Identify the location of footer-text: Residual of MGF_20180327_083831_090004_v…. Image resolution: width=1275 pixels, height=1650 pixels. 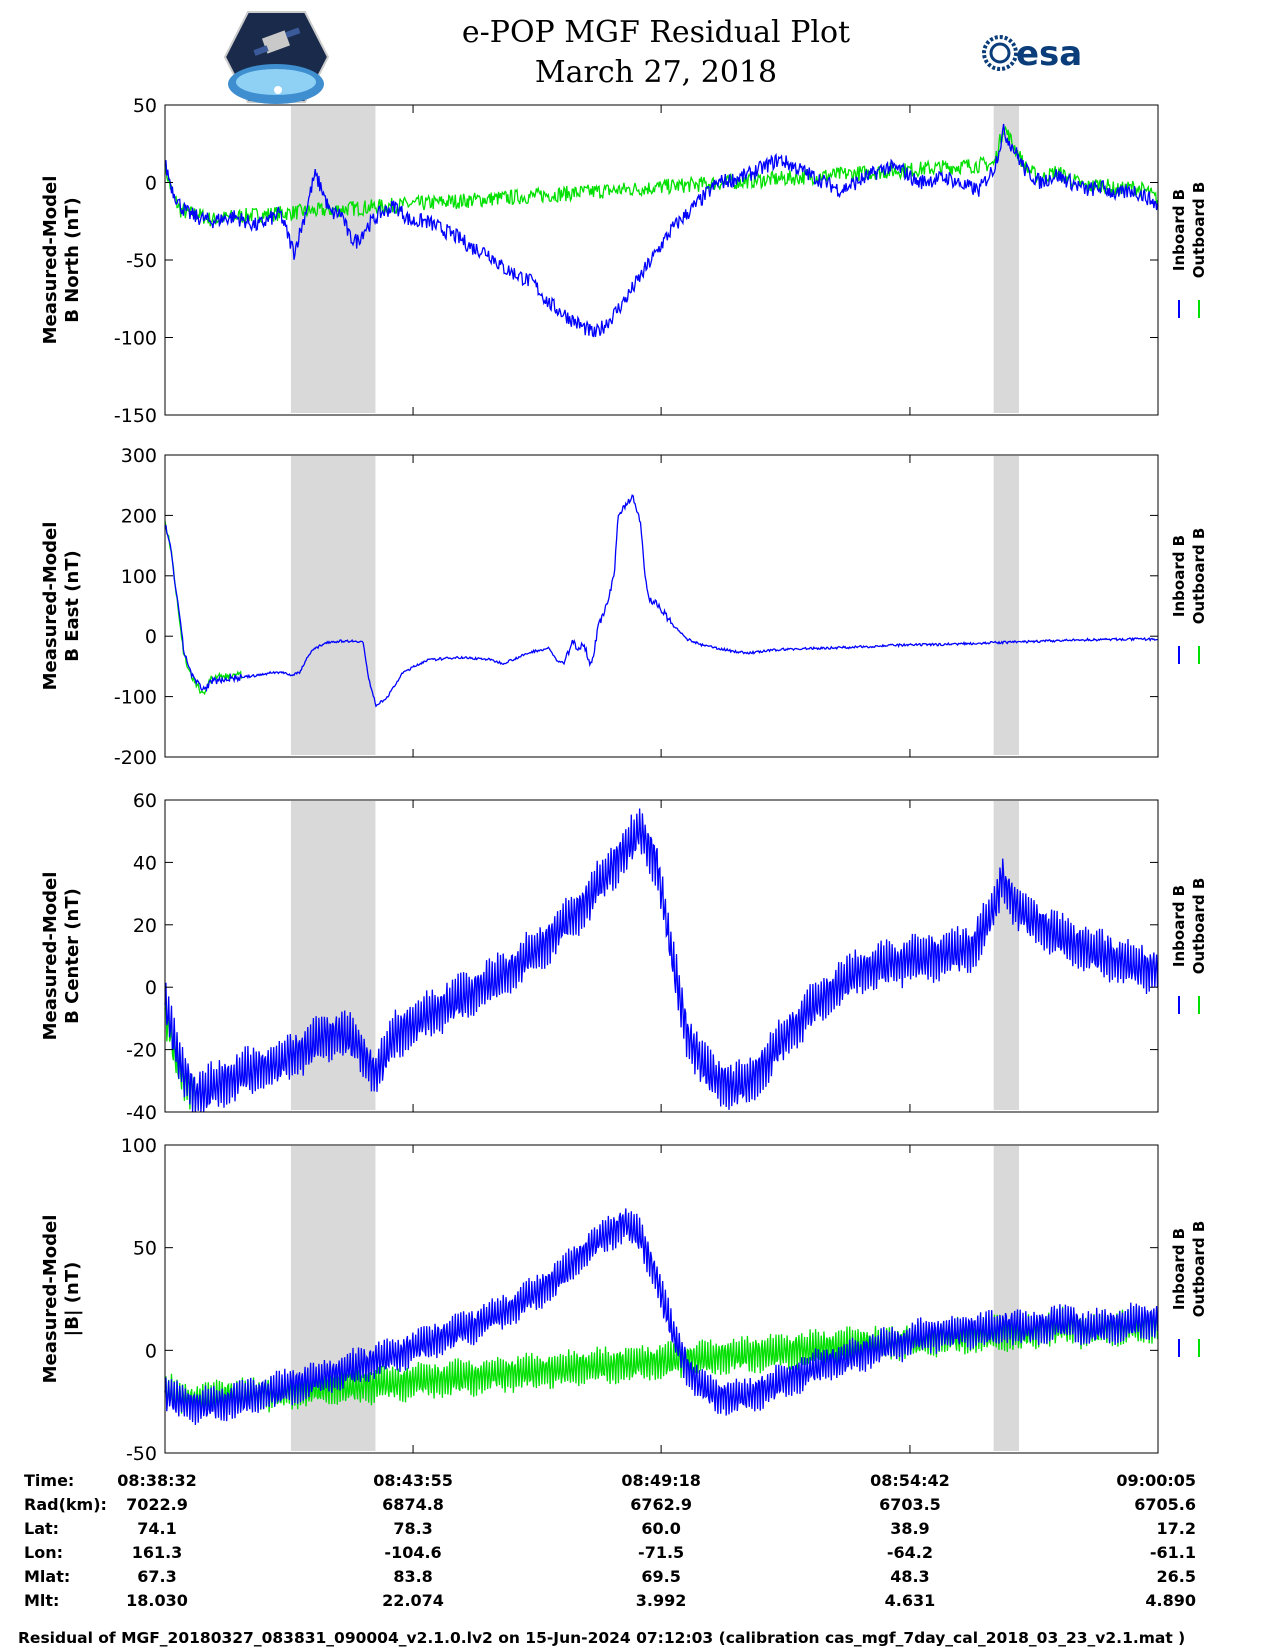
(601, 1638).